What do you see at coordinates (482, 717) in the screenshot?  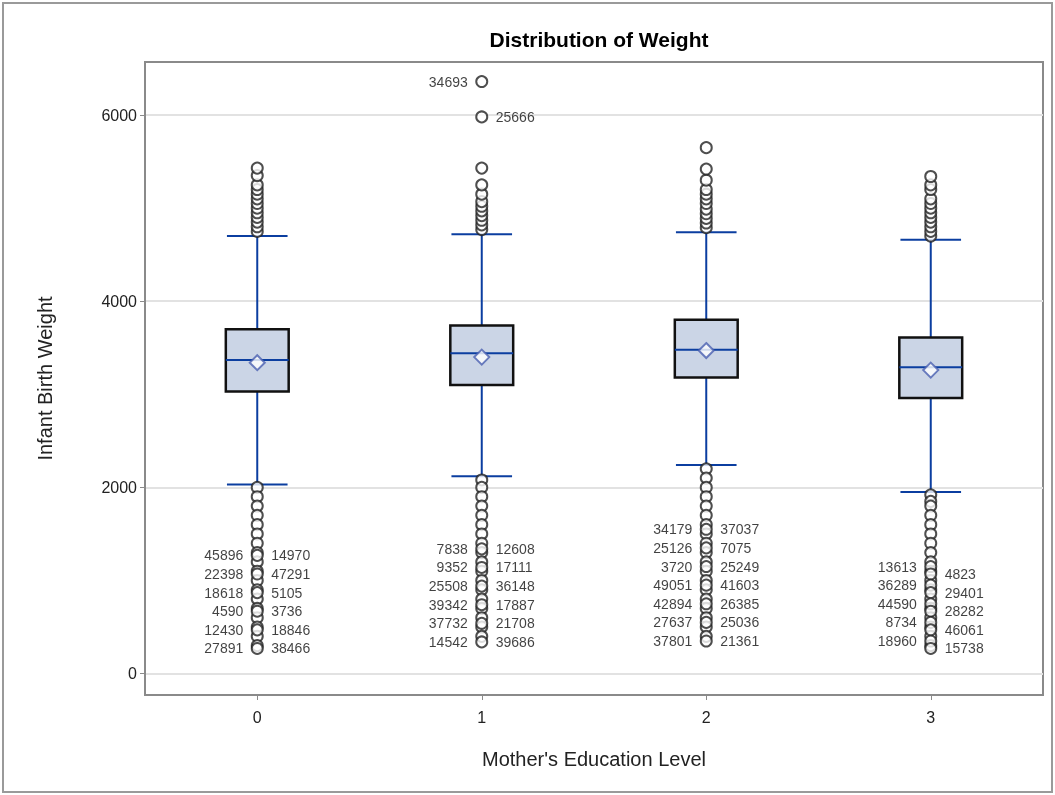 I see `x-tick-label: 1` at bounding box center [482, 717].